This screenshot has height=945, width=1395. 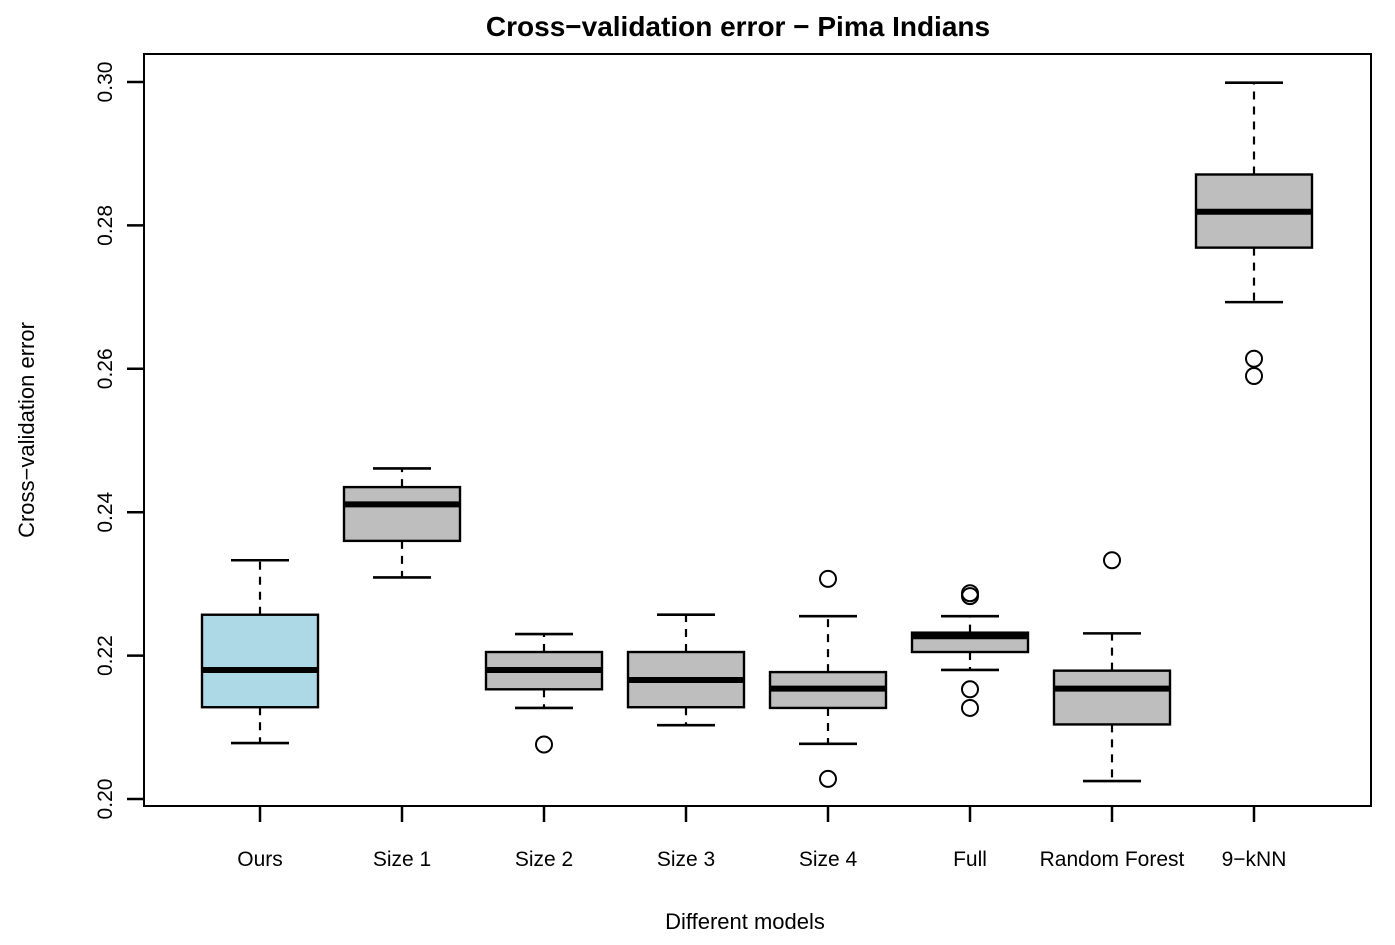 What do you see at coordinates (970, 650) in the screenshot?
I see `box-full` at bounding box center [970, 650].